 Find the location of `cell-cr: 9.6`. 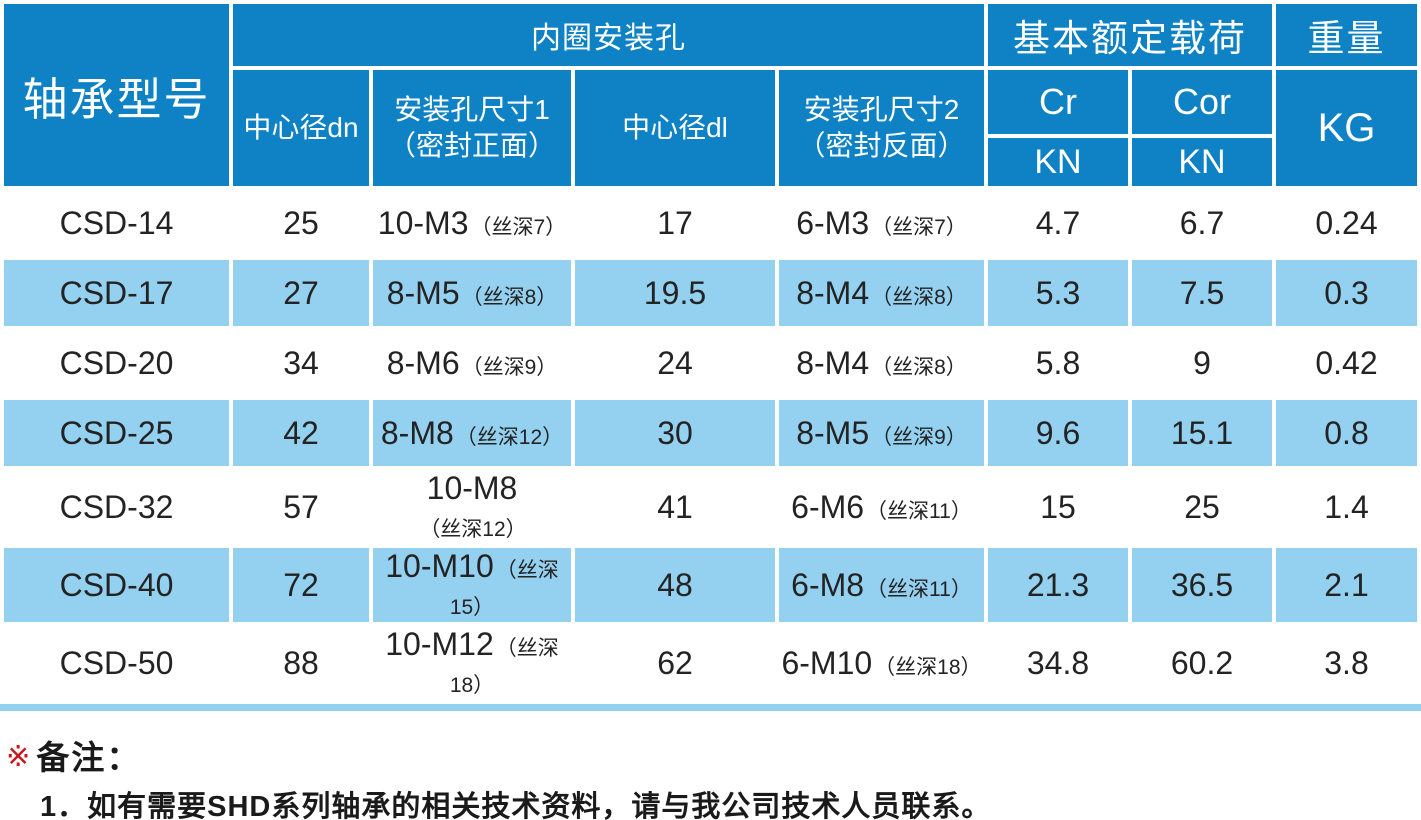

cell-cr: 9.6 is located at coordinates (1058, 433).